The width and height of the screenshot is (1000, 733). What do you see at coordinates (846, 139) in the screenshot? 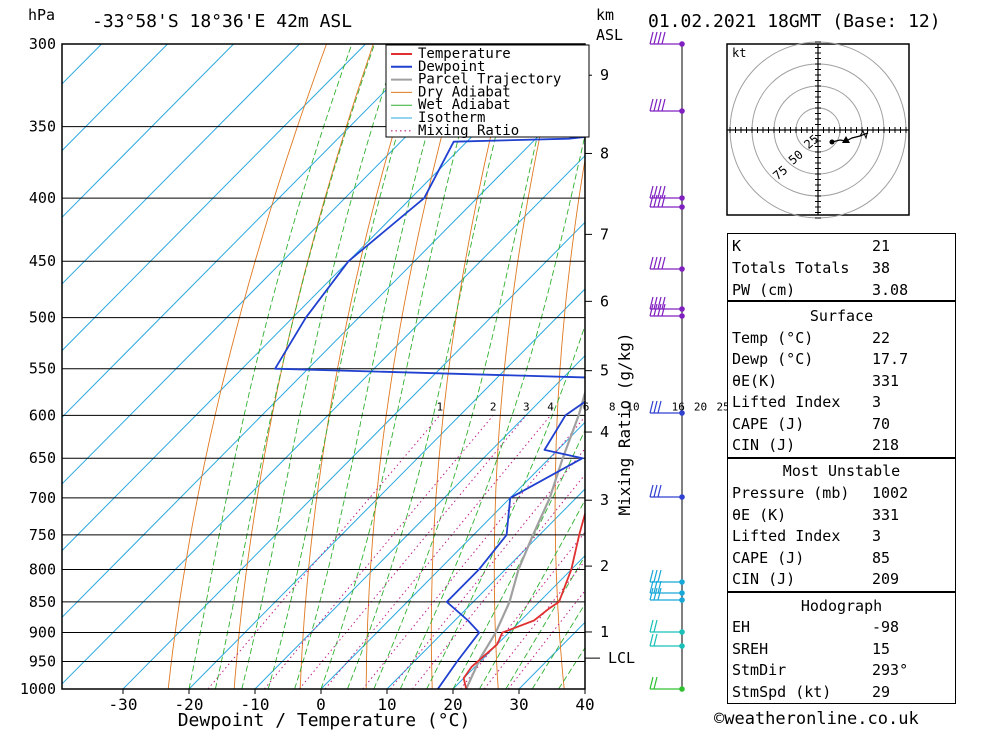
I see `storm-motion-marker` at bounding box center [846, 139].